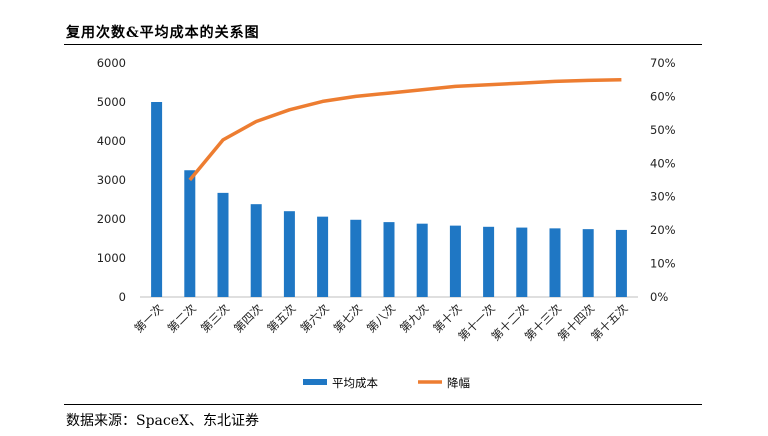 The image size is (768, 436). Describe the element at coordinates (355, 383) in the screenshot. I see `legend-label-avg-cost: 平均成本` at that location.